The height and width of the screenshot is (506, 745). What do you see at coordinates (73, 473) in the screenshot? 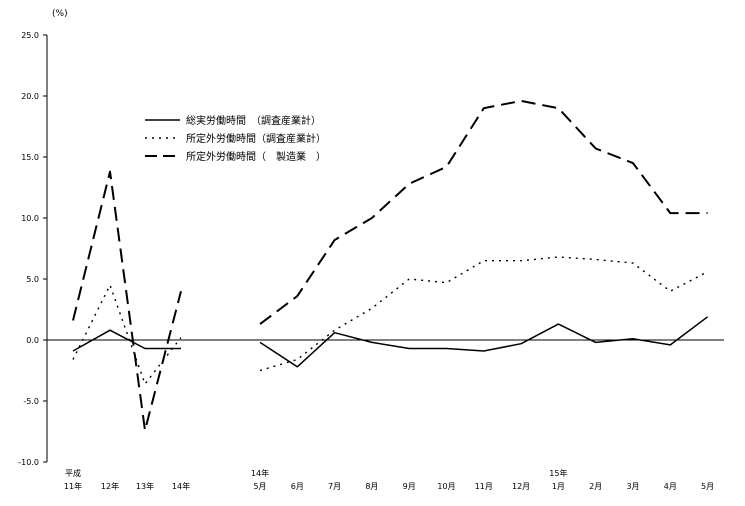
I see `x-era-label: 平成` at bounding box center [73, 473].